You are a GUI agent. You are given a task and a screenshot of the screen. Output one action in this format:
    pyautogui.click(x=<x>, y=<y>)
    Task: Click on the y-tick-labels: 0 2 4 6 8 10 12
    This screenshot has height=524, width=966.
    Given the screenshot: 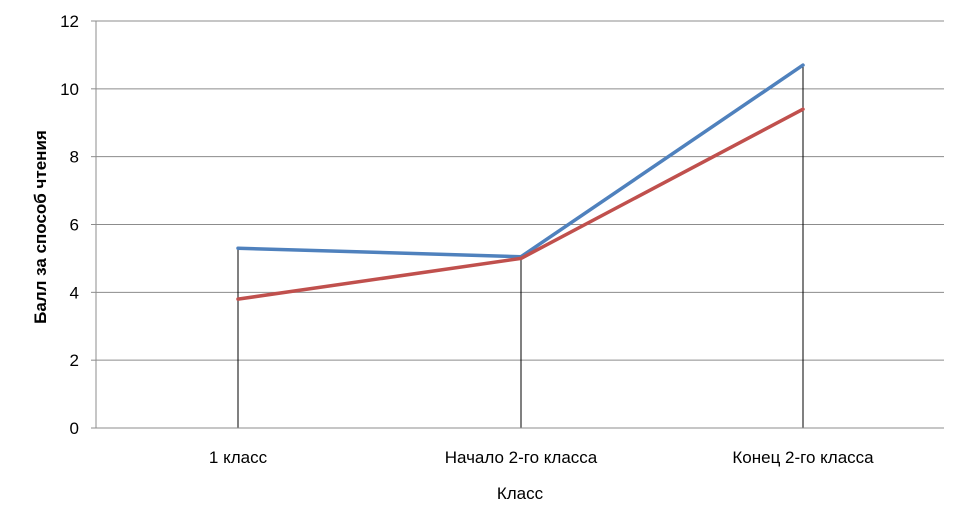 What is the action you would take?
    pyautogui.click(x=69, y=225)
    